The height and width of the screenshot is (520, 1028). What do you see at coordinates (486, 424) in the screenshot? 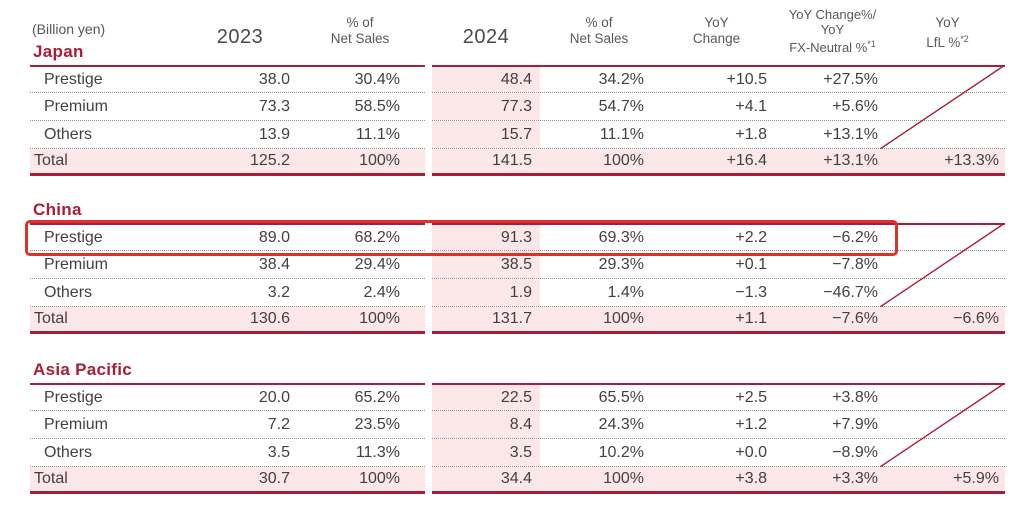
I see `cell-2024: 8.4` at bounding box center [486, 424].